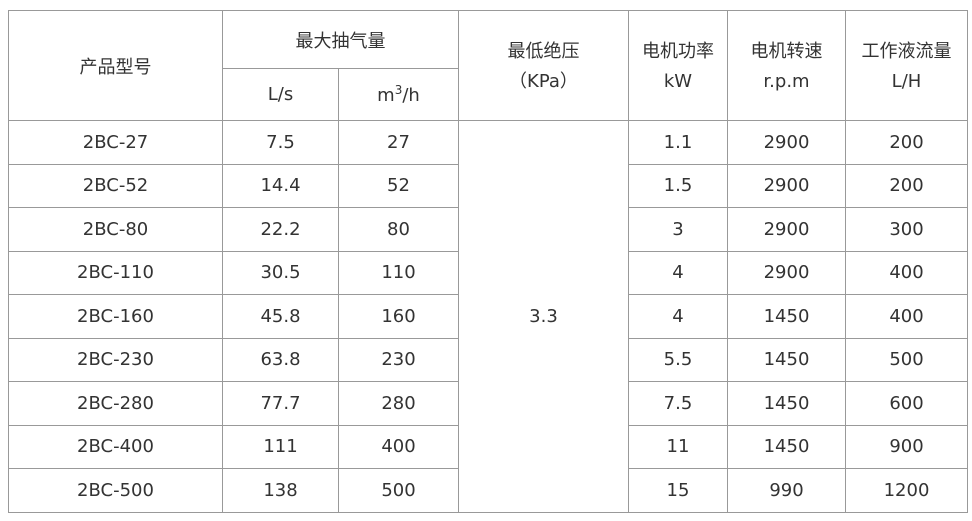 The height and width of the screenshot is (521, 972). I want to click on cell: 280, so click(398, 403).